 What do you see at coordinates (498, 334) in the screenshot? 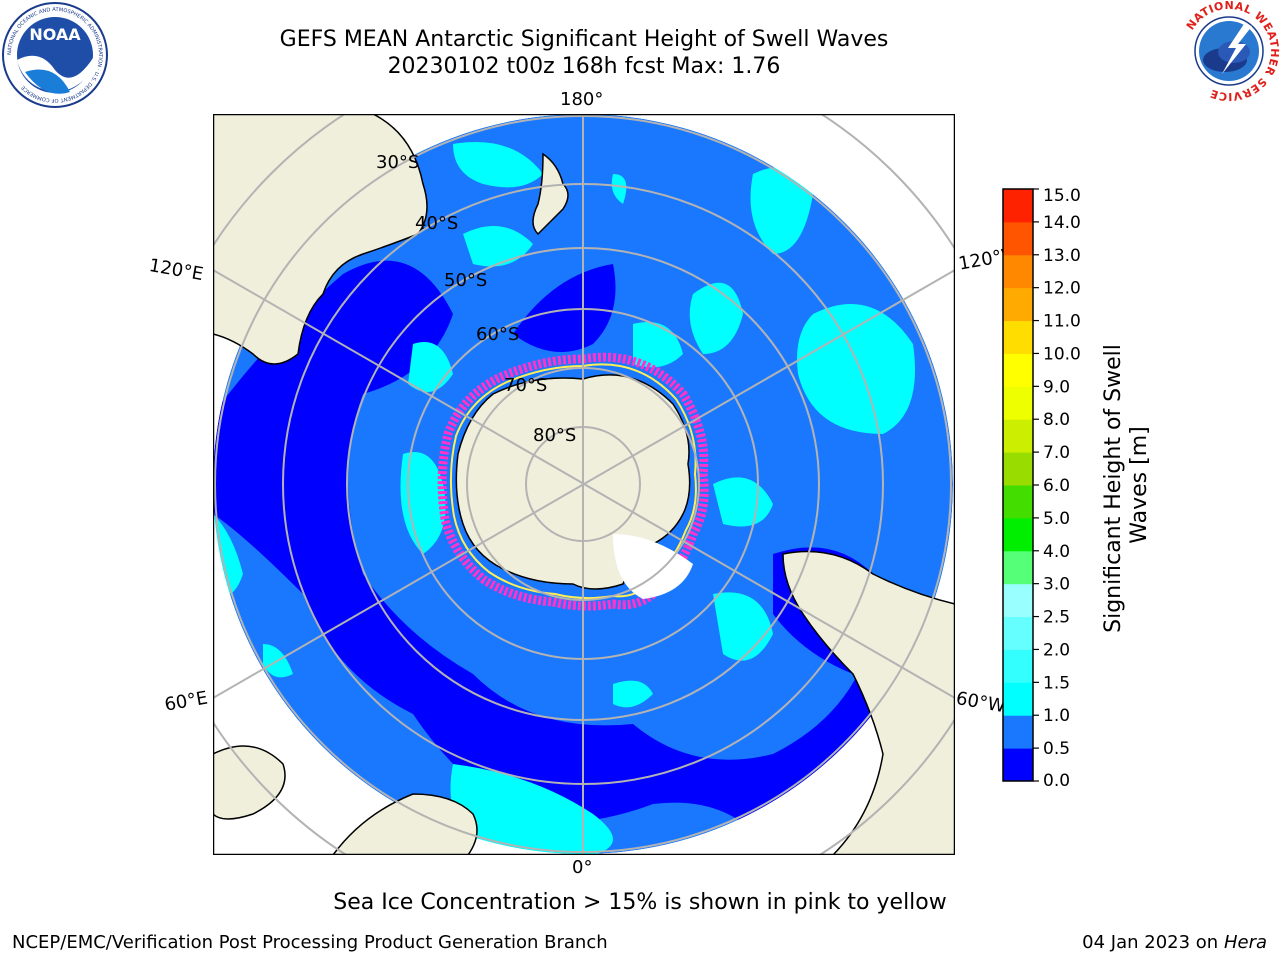
I see `lat-label-60s: 60°S` at bounding box center [498, 334].